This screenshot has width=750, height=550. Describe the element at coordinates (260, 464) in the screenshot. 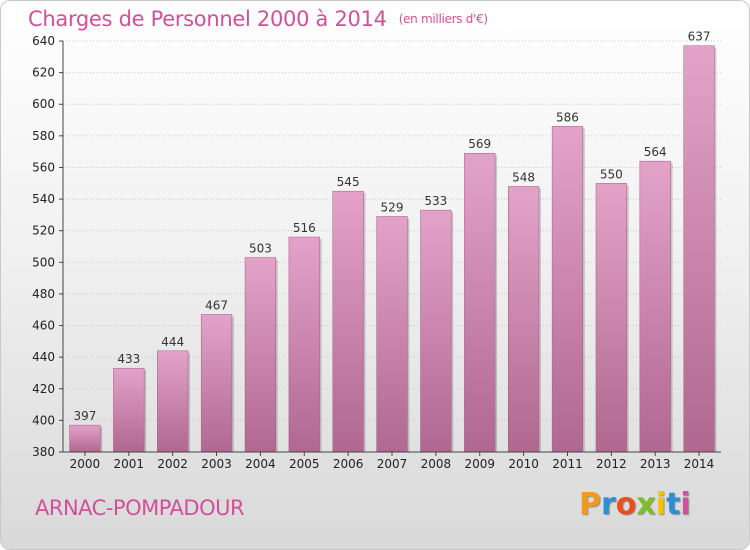

I see `x-tick-label: 2004` at that location.